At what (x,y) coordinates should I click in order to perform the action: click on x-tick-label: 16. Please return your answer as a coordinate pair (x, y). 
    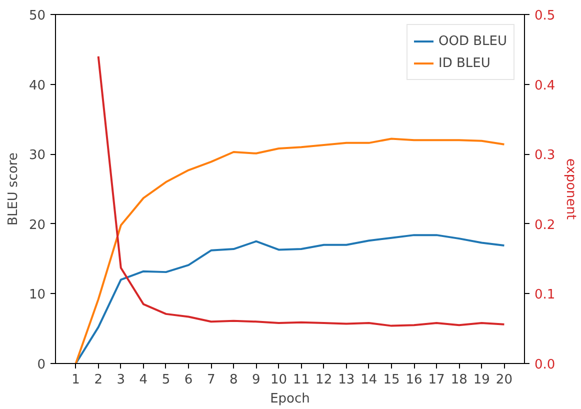
    Looking at the image, I should click on (414, 380).